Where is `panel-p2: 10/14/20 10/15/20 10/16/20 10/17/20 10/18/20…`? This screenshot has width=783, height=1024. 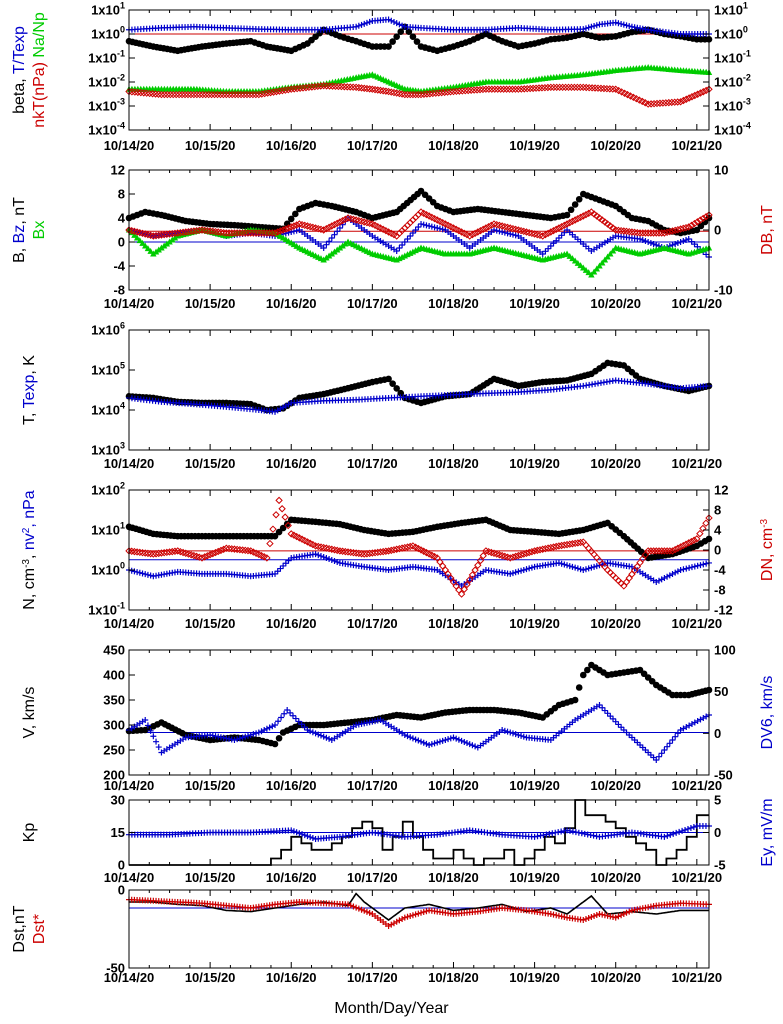 panel-p2: 10/14/20 10/15/20 10/16/20 10/17/20 10/18/20… is located at coordinates (393, 237).